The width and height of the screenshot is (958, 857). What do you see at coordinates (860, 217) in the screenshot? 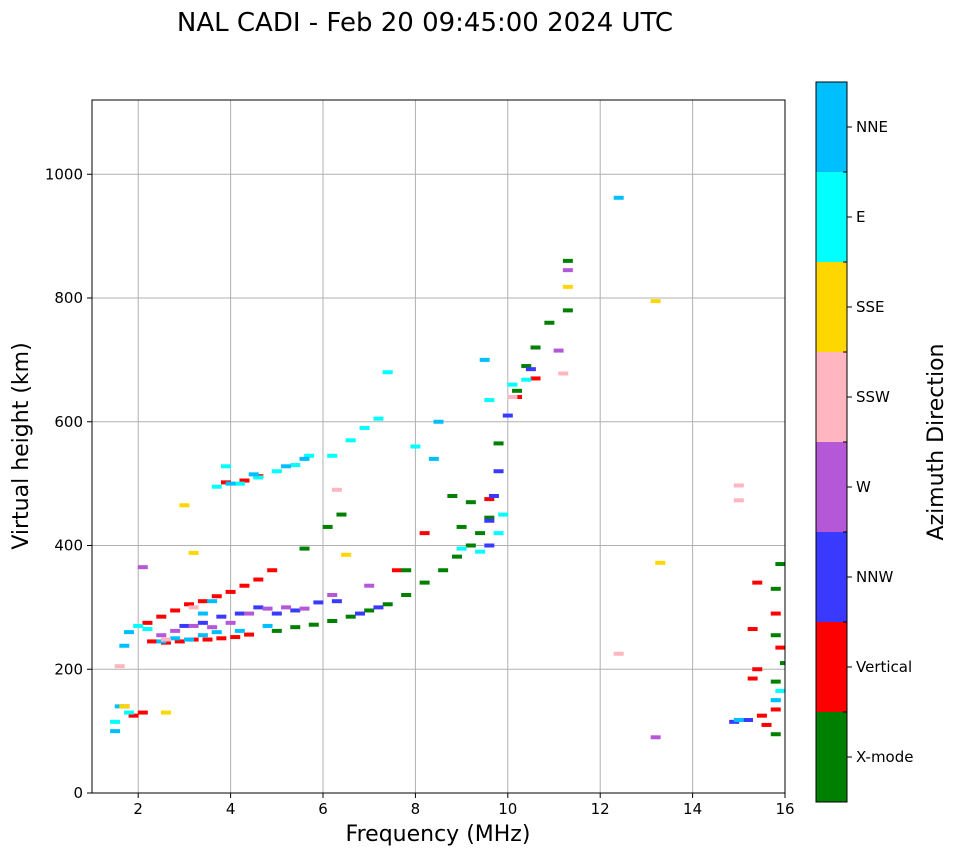
I see `colorbar-tick-label: E` at bounding box center [860, 217].